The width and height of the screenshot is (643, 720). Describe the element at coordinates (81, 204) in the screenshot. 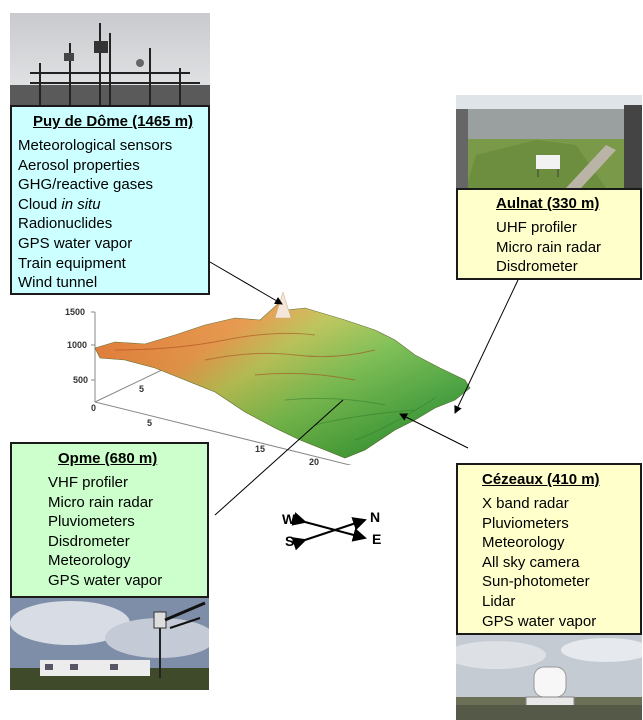

I see `list-item-italic: in situ` at that location.